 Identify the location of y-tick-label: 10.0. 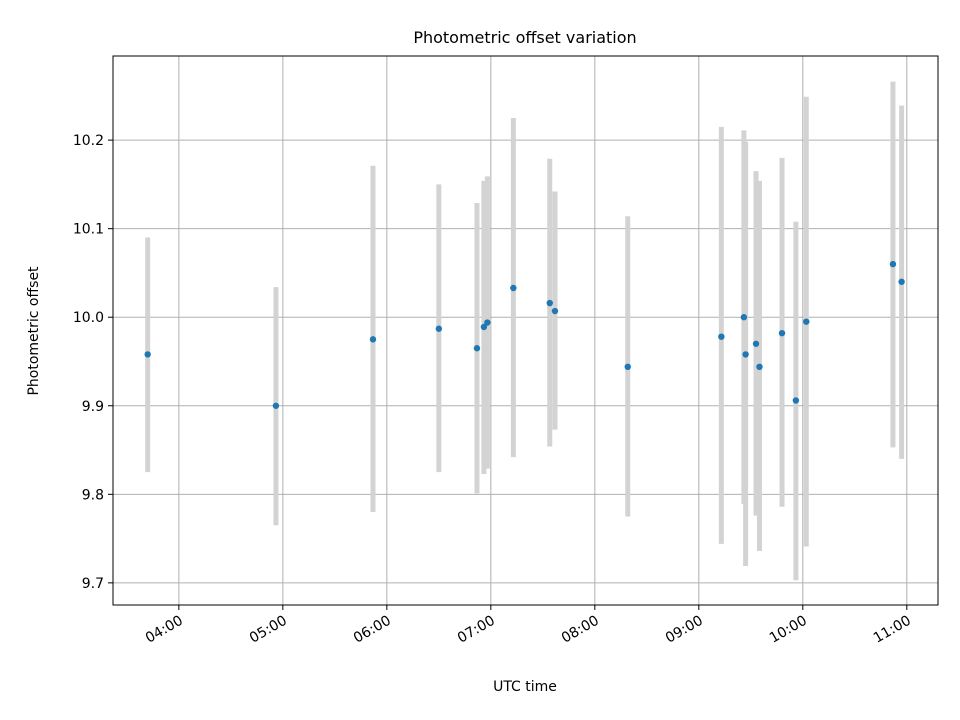
(88, 318).